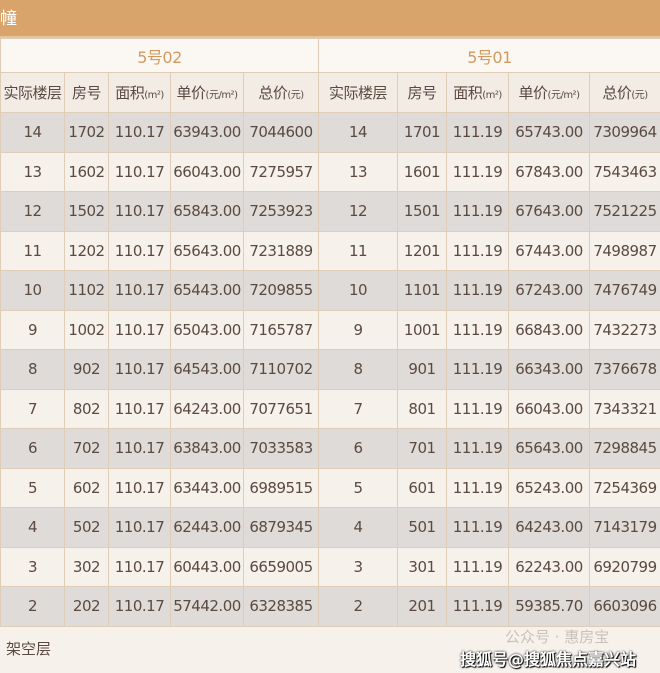 The image size is (660, 673). What do you see at coordinates (86, 211) in the screenshot?
I see `table-cell: 1502` at bounding box center [86, 211].